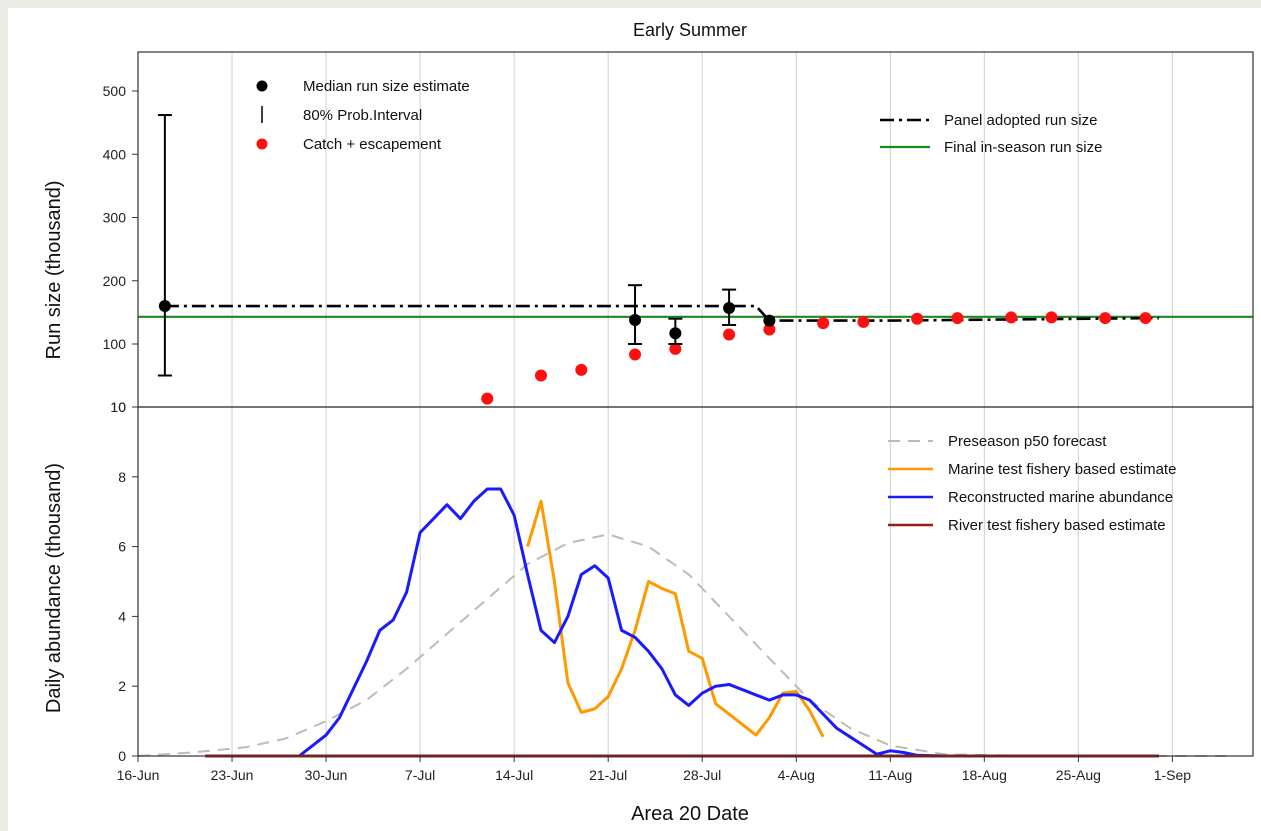  I want to click on x-tick-label: 28-Jul, so click(702, 775).